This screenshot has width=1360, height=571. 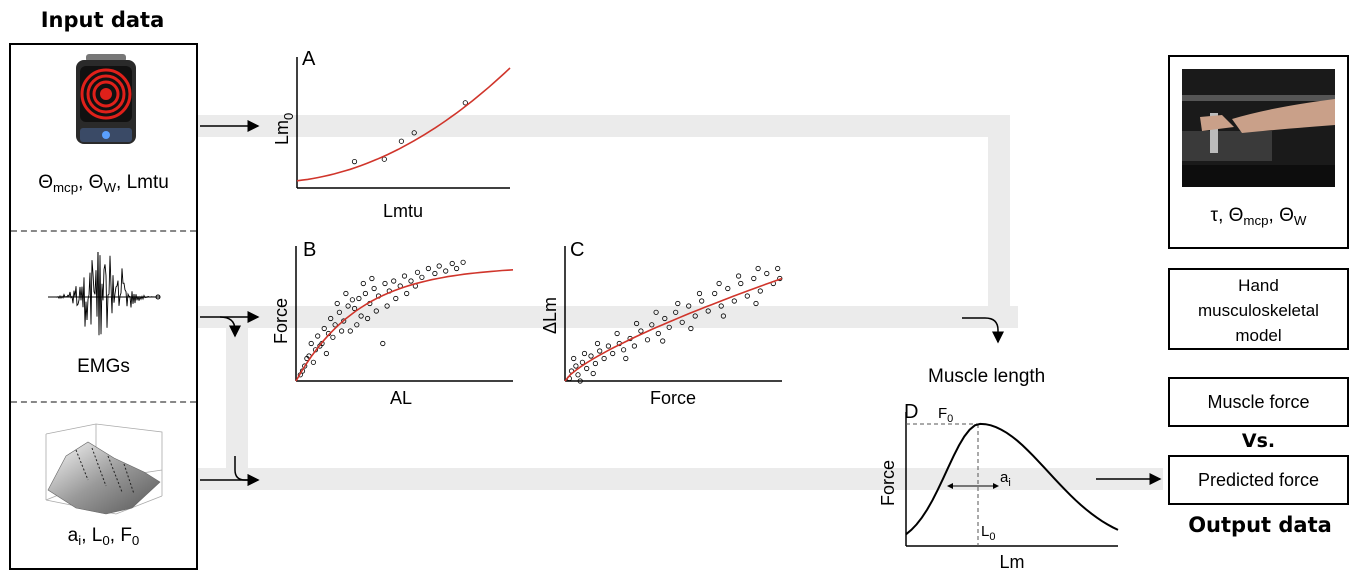 I want to click on output-photo-label: τ, Θmcp, ΘW, so click(x=1258, y=216).